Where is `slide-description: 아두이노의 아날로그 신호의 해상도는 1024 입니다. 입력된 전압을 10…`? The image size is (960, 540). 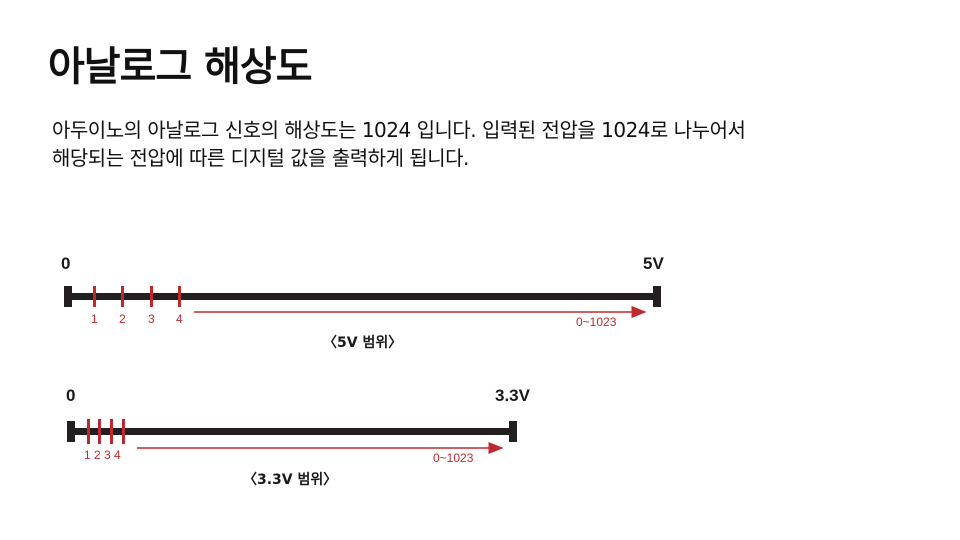 slide-description: 아두이노의 아날로그 신호의 해상도는 1024 입니다. 입력된 전압을 10… is located at coordinates (492, 144).